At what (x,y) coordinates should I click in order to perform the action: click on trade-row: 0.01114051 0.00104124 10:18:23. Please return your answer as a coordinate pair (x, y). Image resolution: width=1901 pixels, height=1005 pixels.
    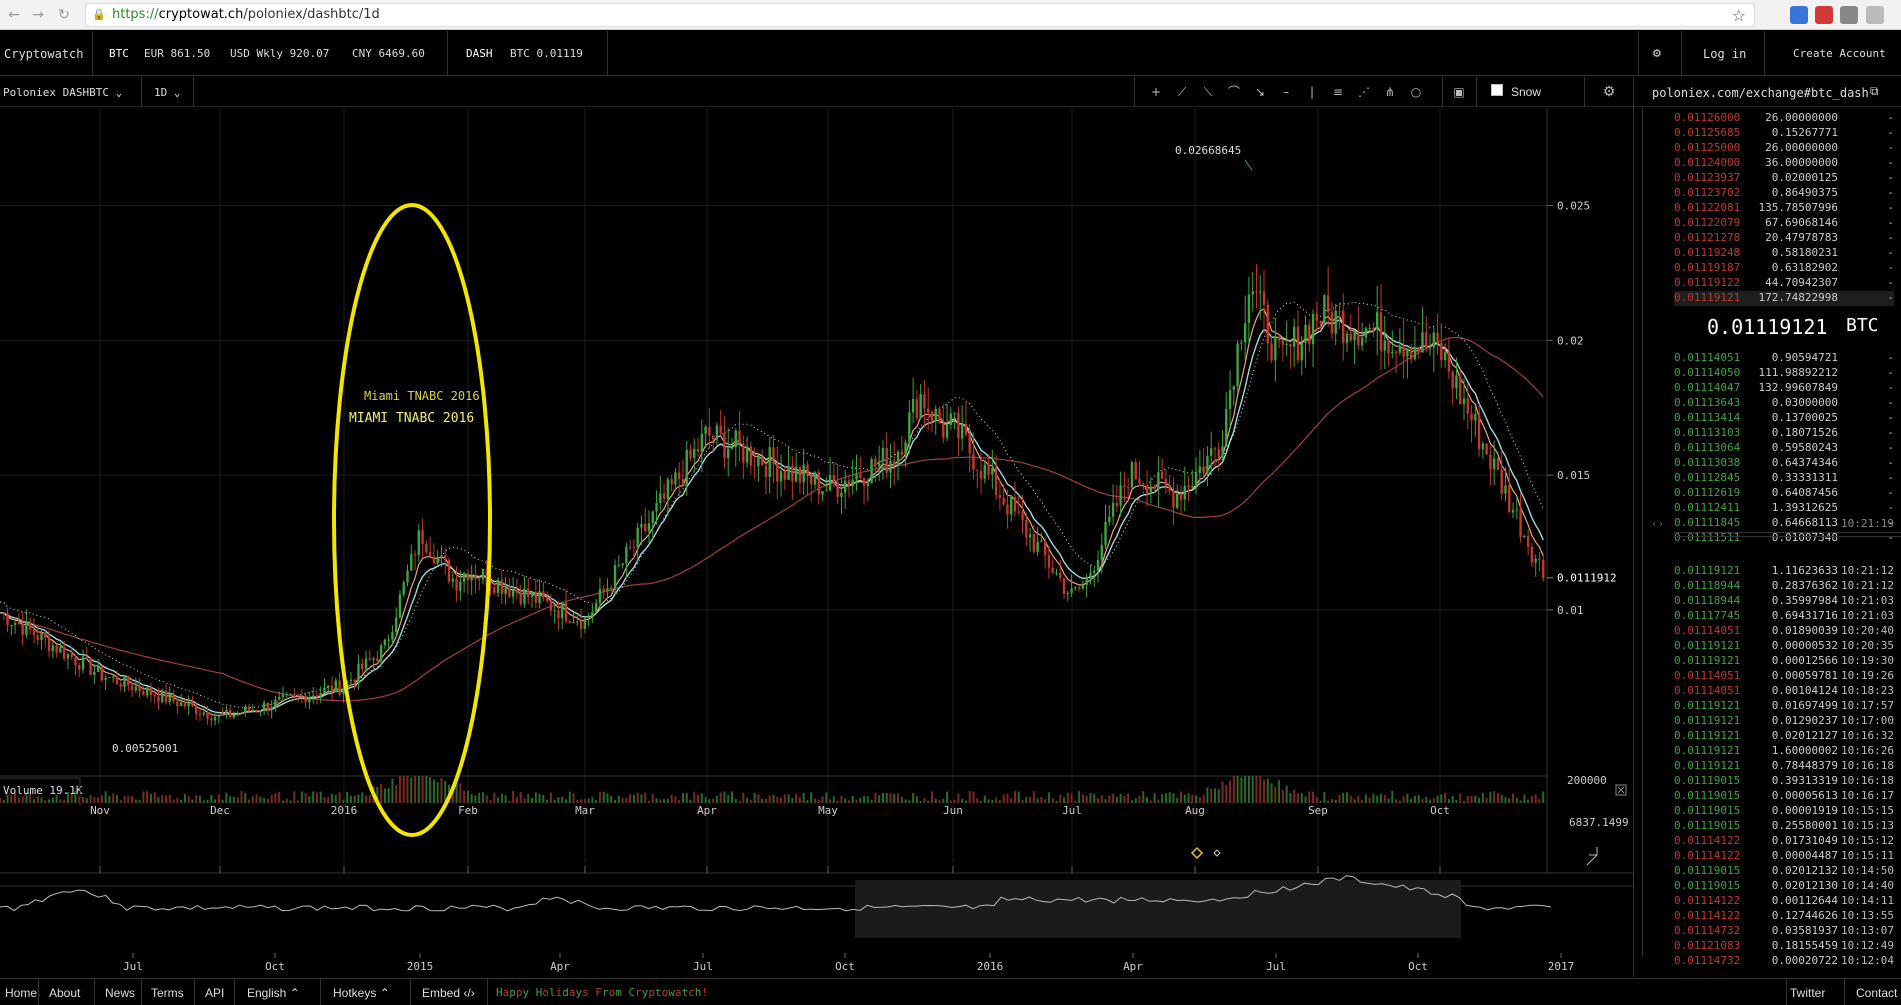
    Looking at the image, I should click on (1784, 691).